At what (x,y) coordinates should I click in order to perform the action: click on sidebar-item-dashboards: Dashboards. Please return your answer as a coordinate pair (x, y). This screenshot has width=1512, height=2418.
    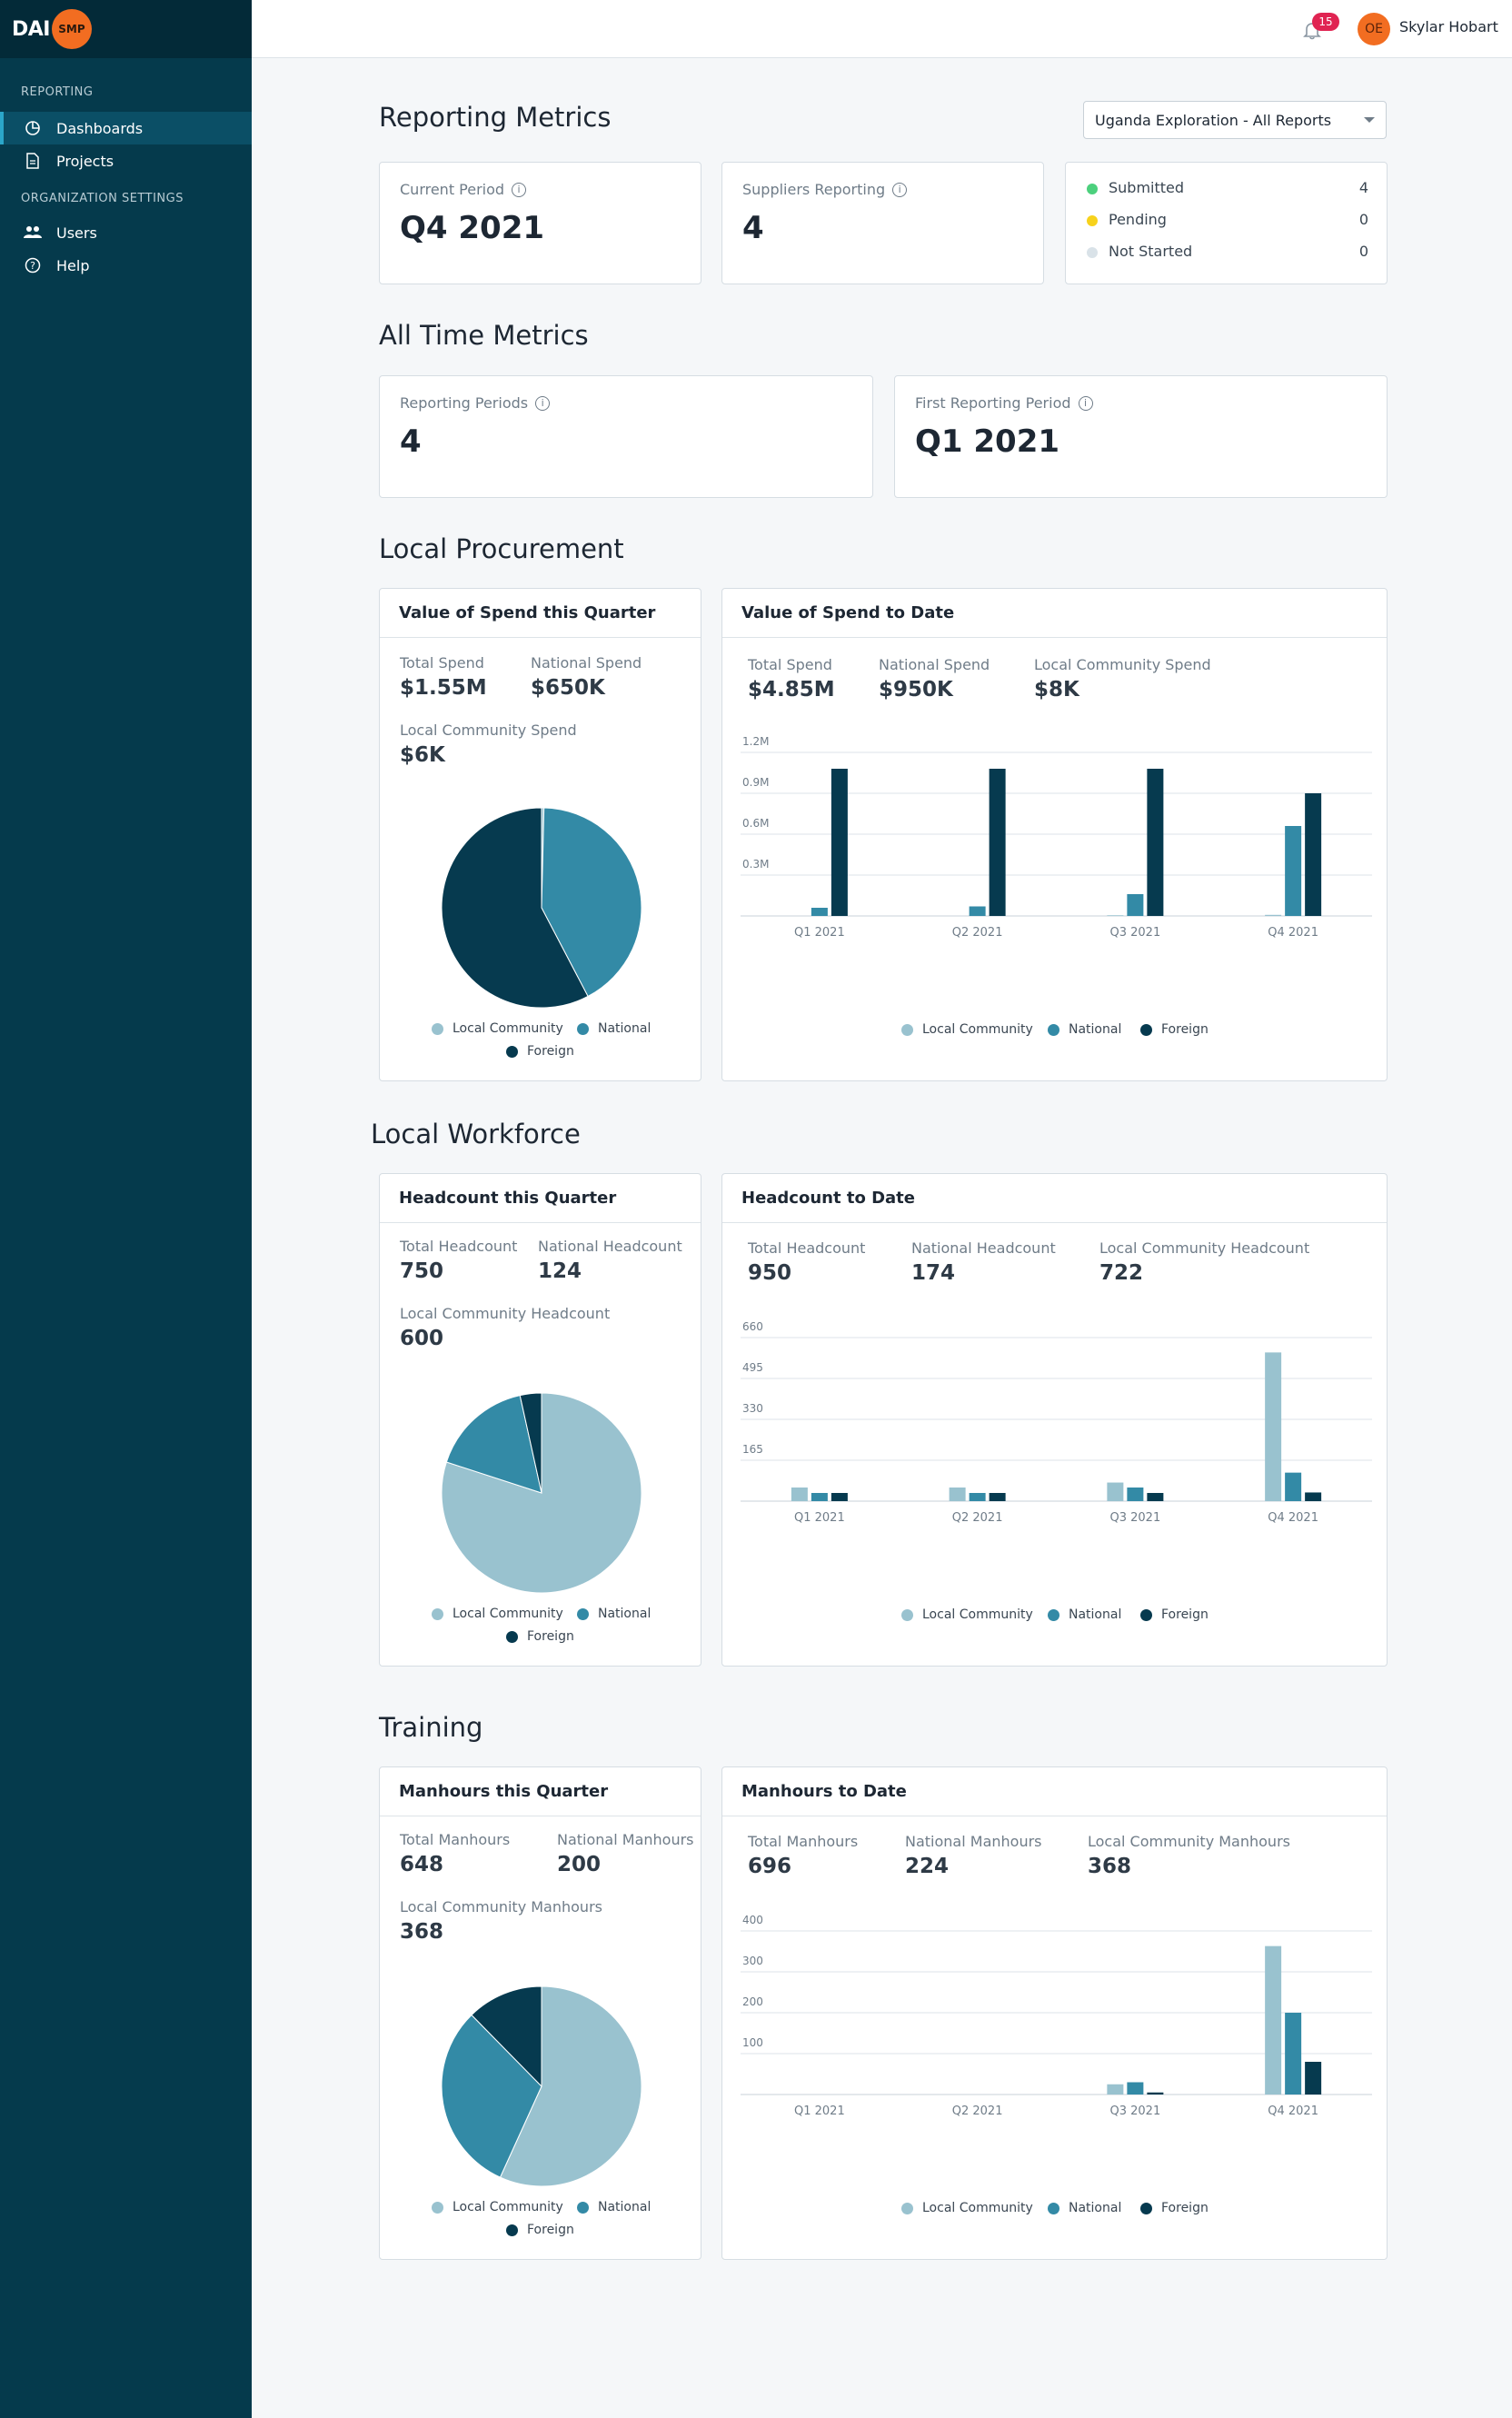
    Looking at the image, I should click on (126, 128).